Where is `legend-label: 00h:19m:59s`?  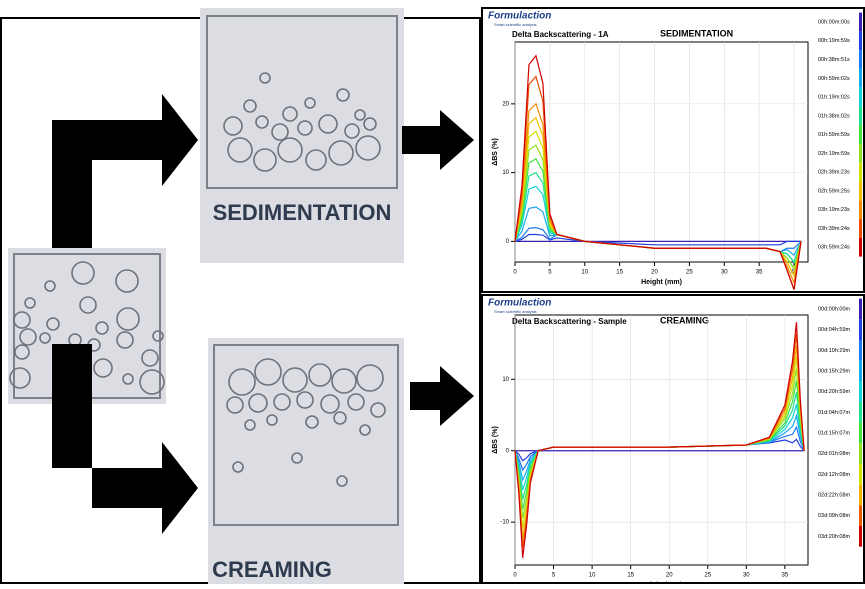
legend-label: 00h:19m:59s is located at coordinates (834, 41).